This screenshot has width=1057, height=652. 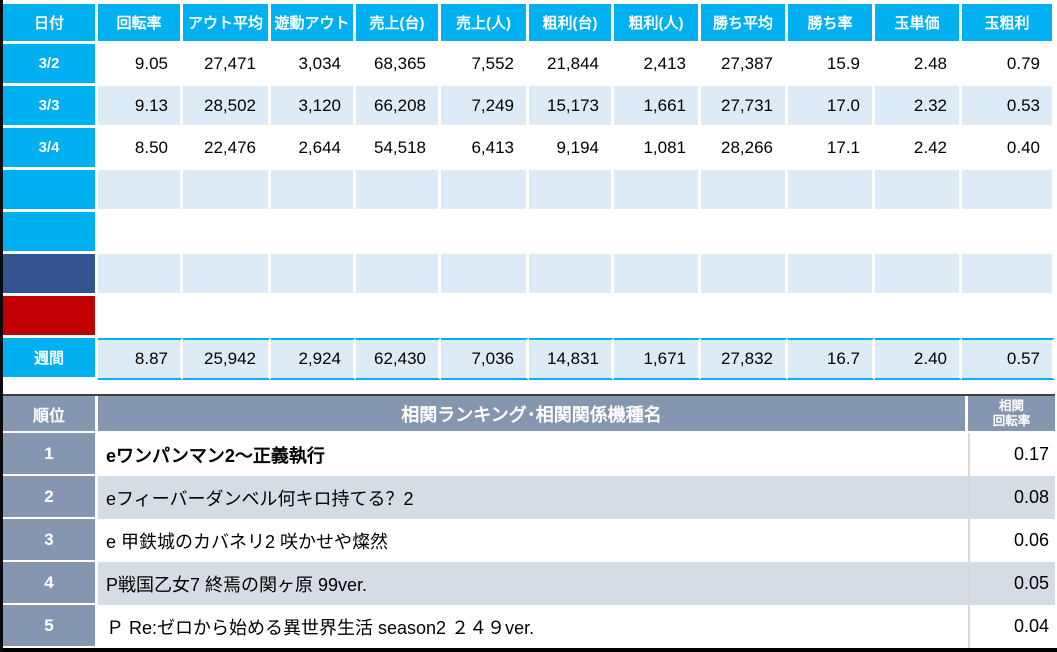 I want to click on weekly-stat-cell: 2.40, so click(x=918, y=359).